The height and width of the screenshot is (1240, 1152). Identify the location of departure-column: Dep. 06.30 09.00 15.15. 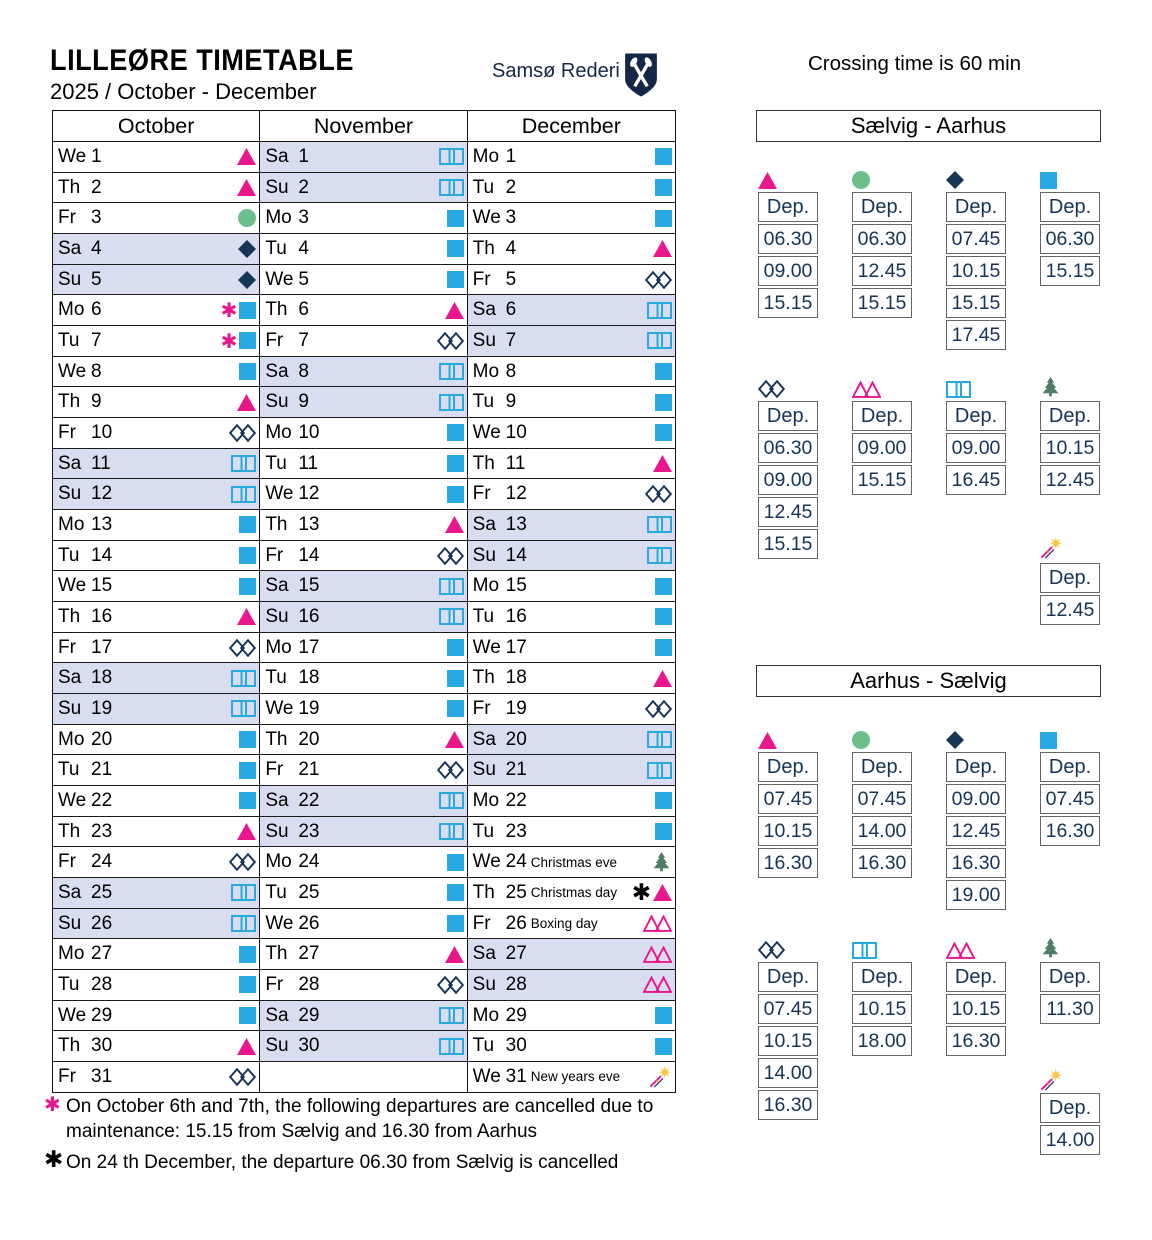
(788, 256).